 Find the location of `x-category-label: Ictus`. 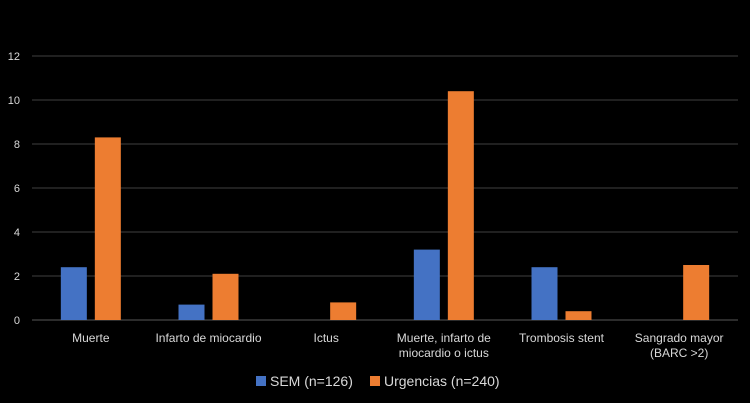

x-category-label: Ictus is located at coordinates (325, 338).